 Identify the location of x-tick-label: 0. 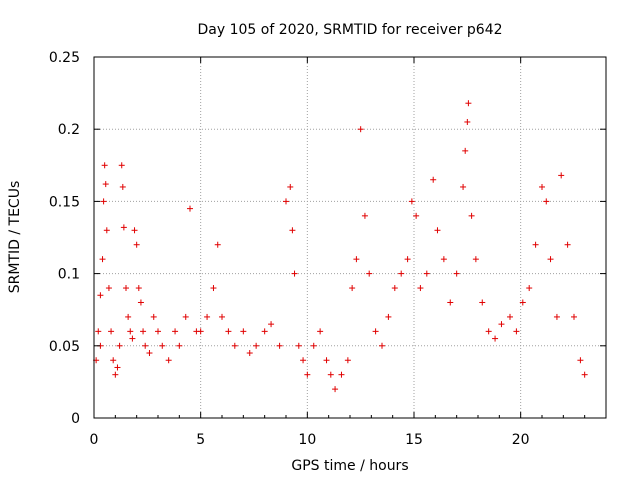
(94, 440).